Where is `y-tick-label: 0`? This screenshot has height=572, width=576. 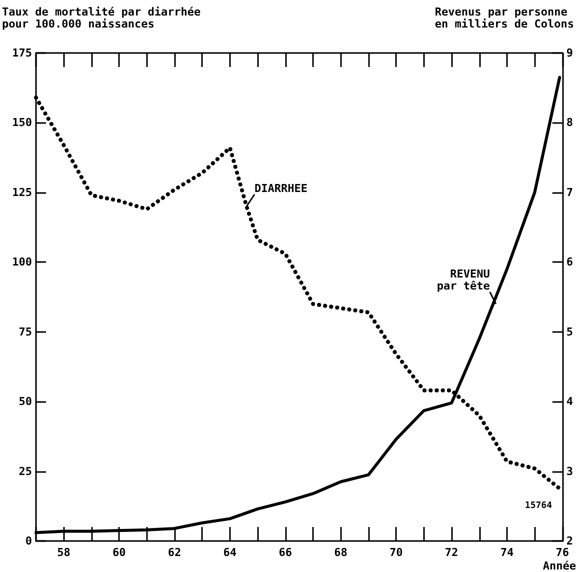
y-tick-label: 0 is located at coordinates (28, 541).